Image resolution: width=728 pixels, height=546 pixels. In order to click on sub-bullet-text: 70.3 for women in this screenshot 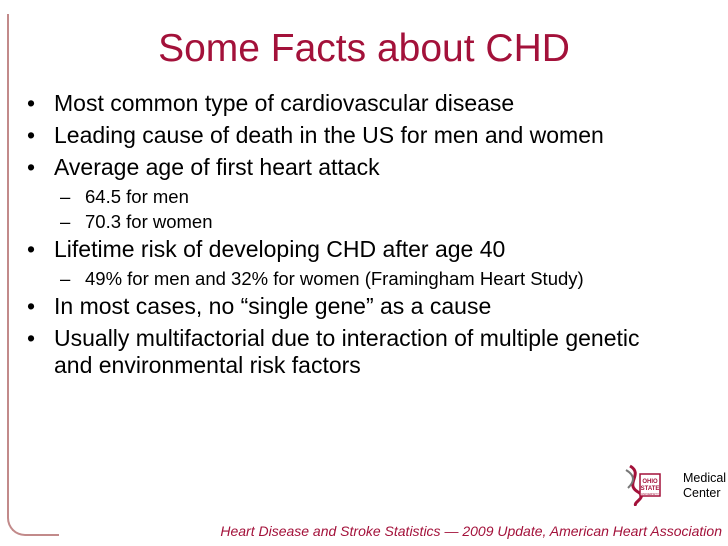, I will do `click(149, 221)`.